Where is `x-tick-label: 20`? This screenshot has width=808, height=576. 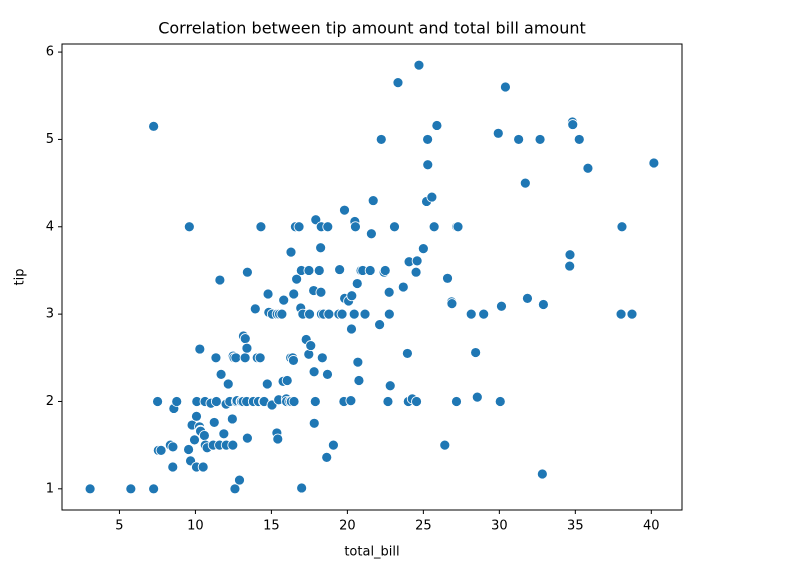 x-tick-label: 20 is located at coordinates (347, 526).